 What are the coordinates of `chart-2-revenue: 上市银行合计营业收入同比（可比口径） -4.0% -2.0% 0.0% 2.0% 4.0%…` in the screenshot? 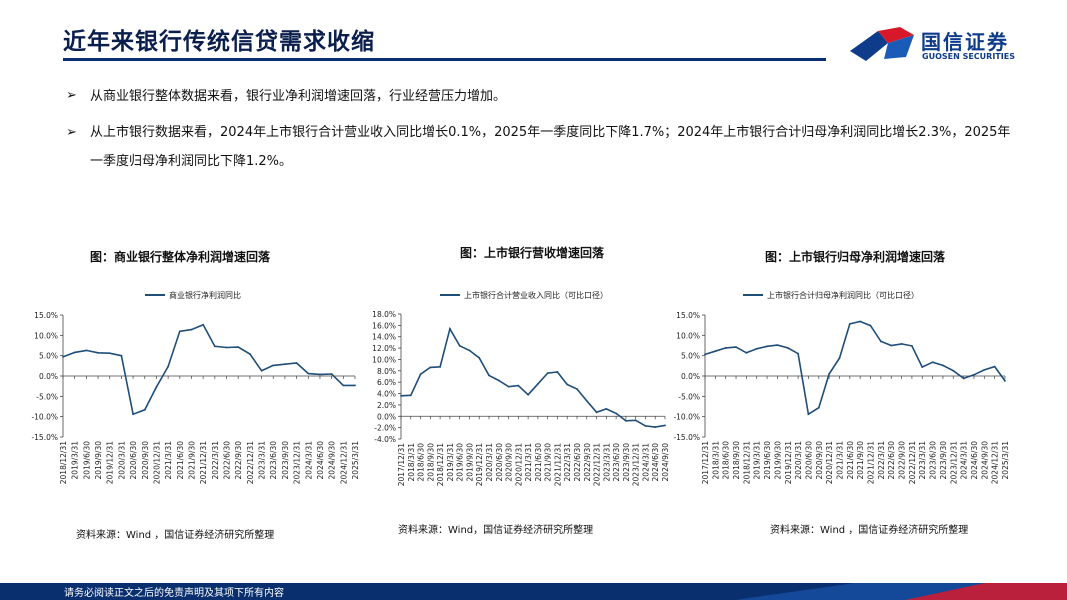 It's located at (521, 388).